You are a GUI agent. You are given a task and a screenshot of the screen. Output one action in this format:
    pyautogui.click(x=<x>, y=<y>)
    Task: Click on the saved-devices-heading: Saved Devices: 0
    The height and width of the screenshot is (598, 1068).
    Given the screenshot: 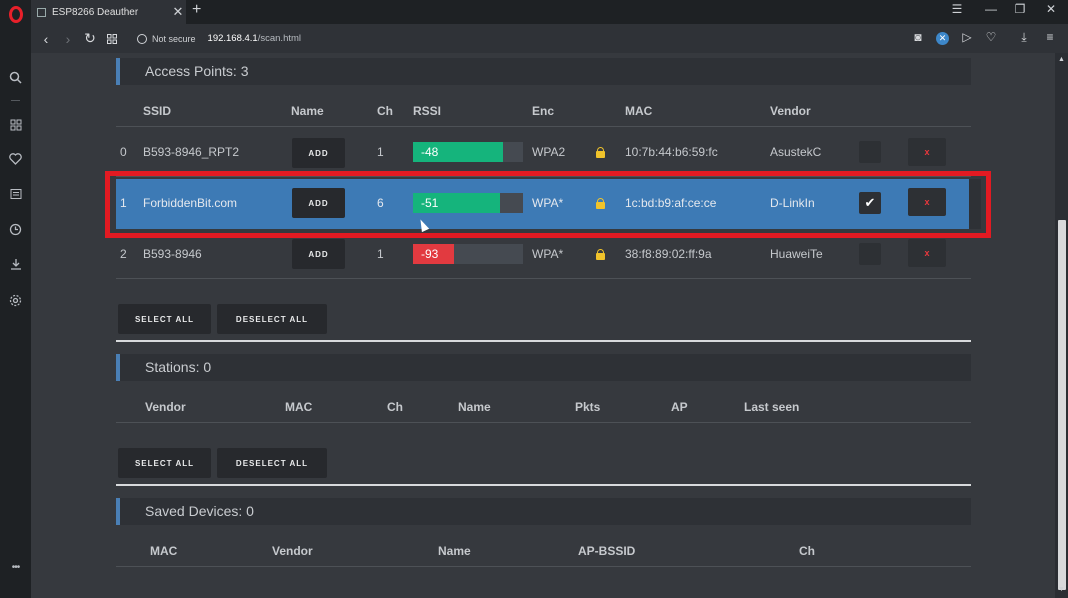 What is the action you would take?
    pyautogui.click(x=543, y=511)
    